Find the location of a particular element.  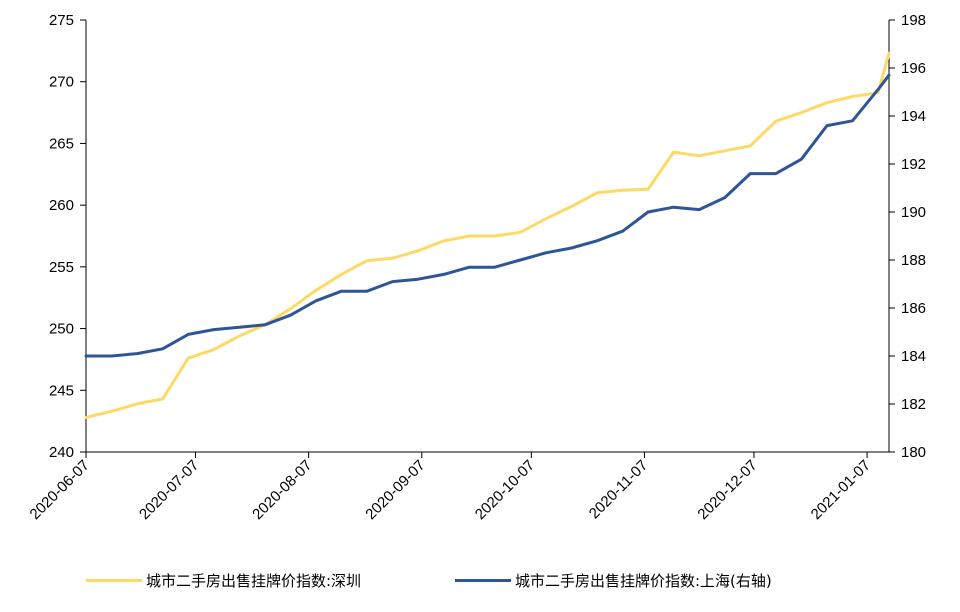

y-right-tick-label: 194 is located at coordinates (913, 116).